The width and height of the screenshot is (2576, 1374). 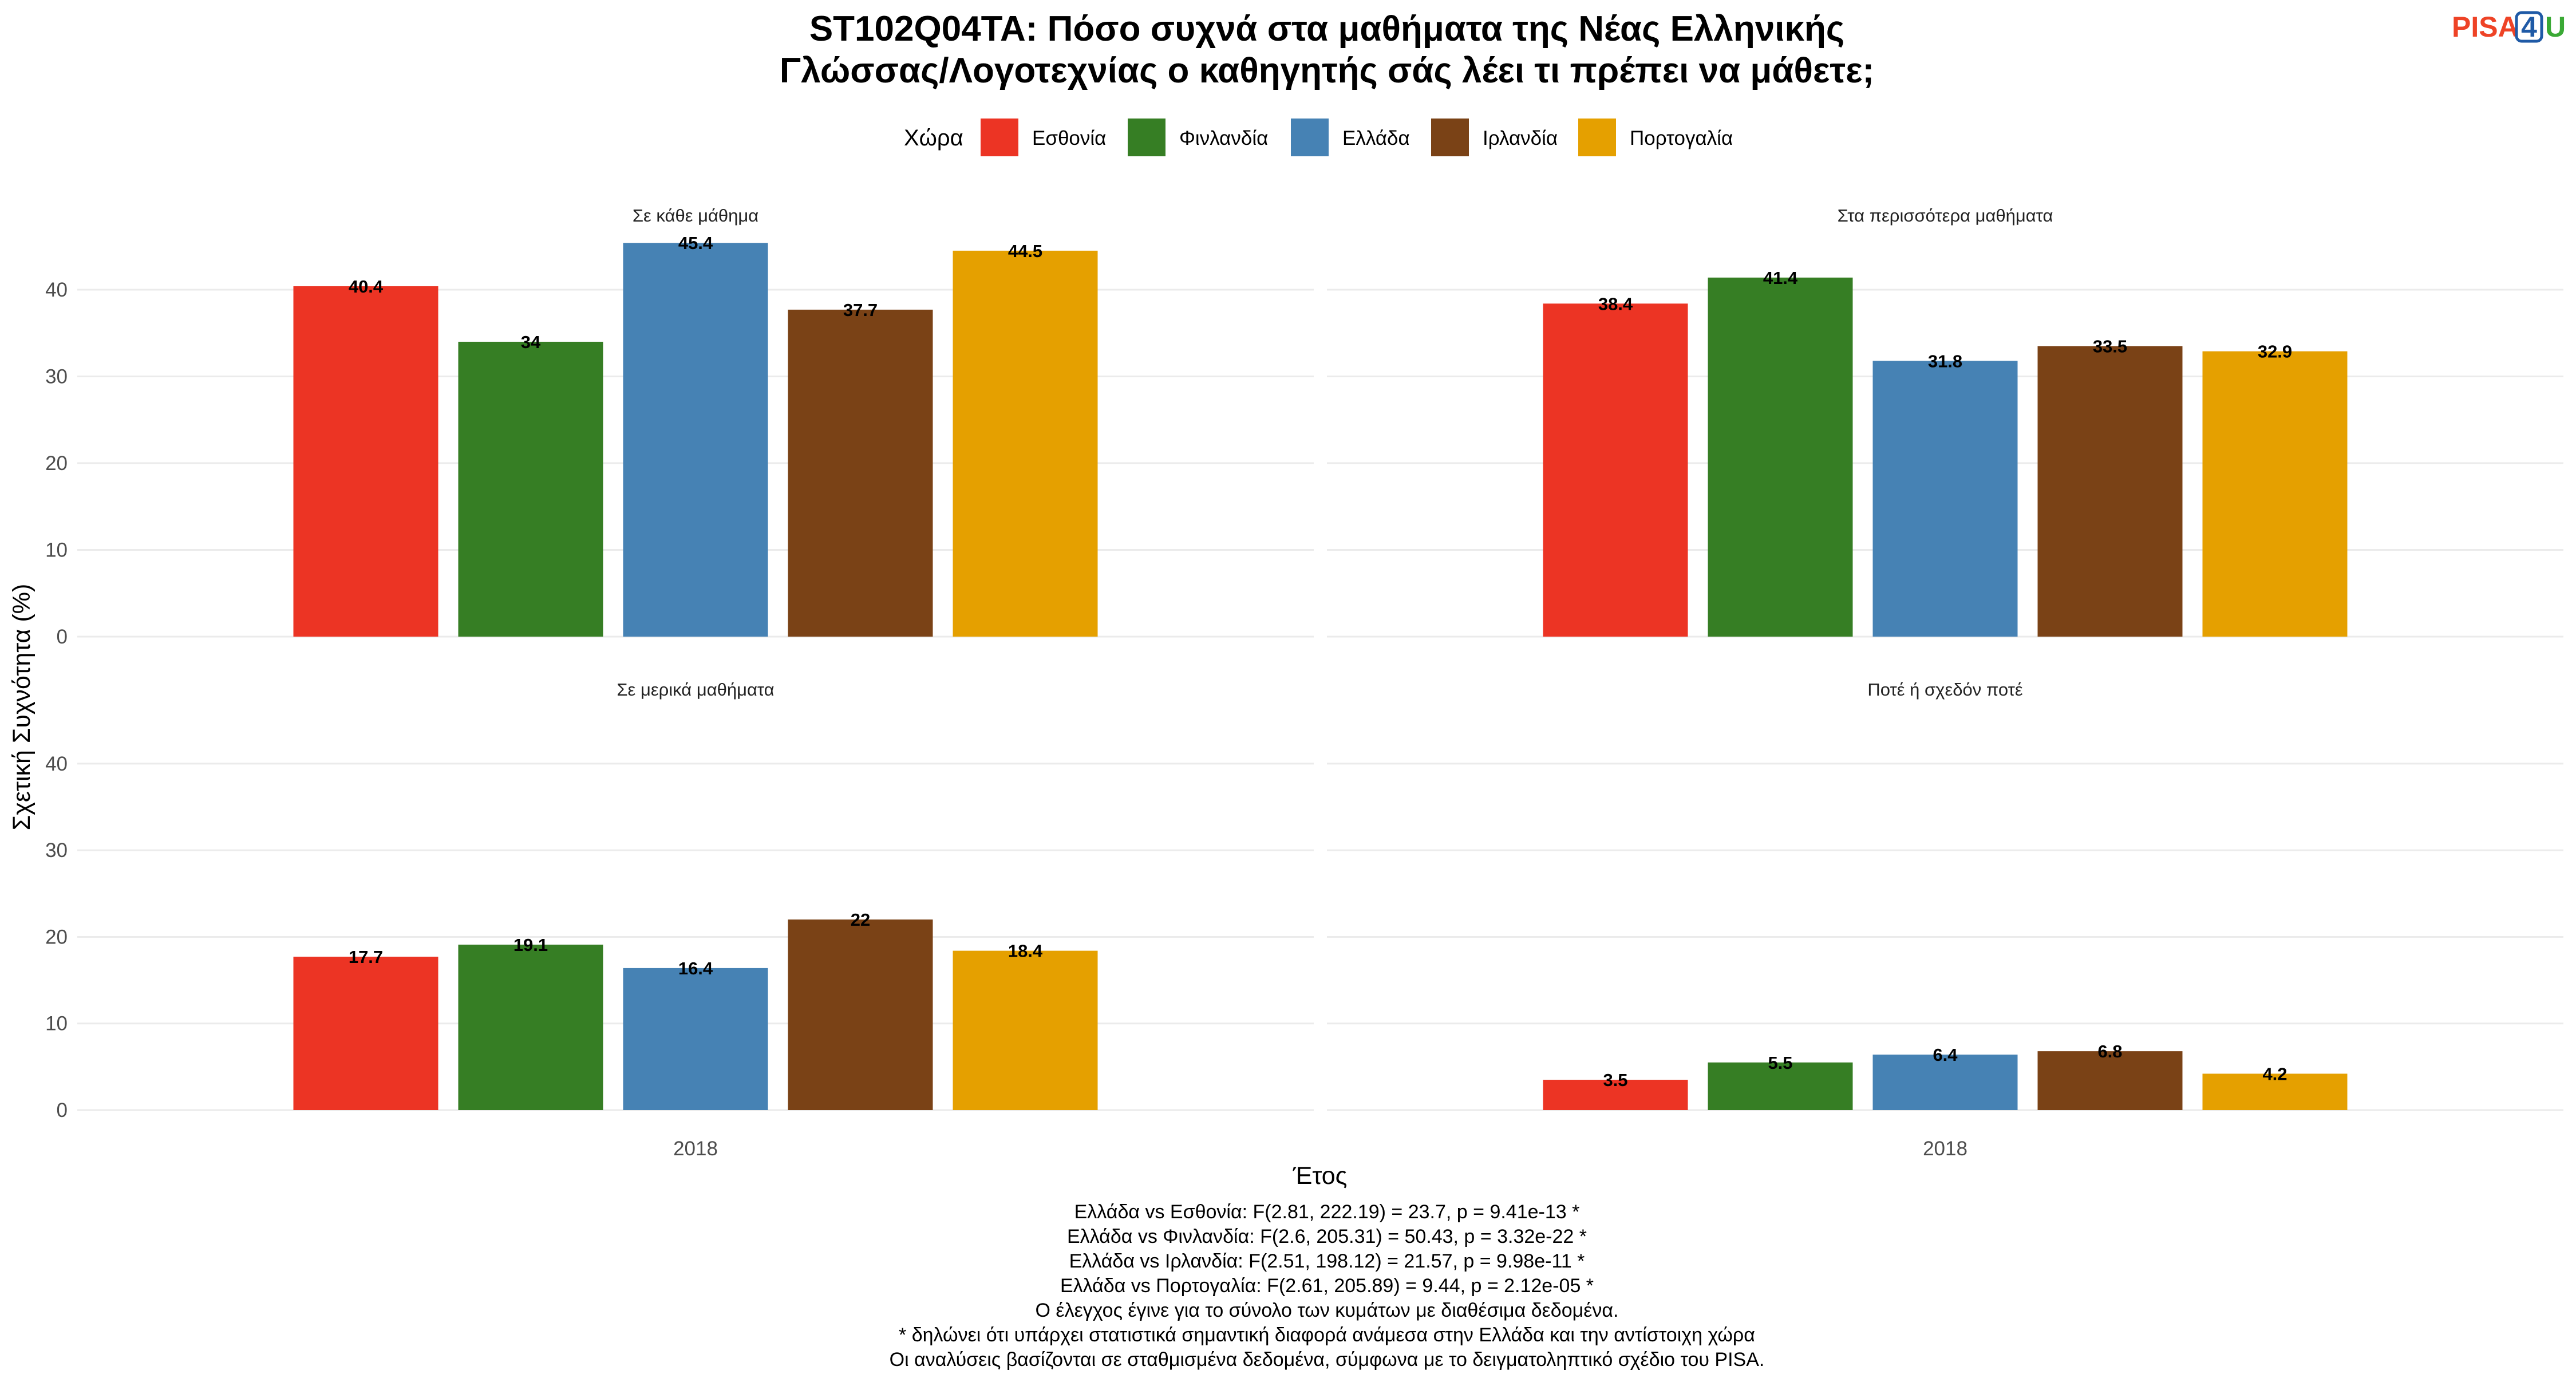 I want to click on legend-label-3: Ελλάδα, so click(x=1376, y=138).